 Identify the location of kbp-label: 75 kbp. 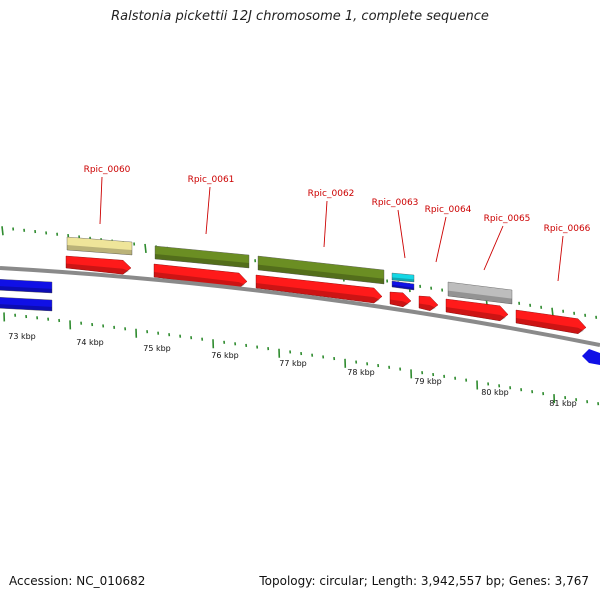
(157, 348).